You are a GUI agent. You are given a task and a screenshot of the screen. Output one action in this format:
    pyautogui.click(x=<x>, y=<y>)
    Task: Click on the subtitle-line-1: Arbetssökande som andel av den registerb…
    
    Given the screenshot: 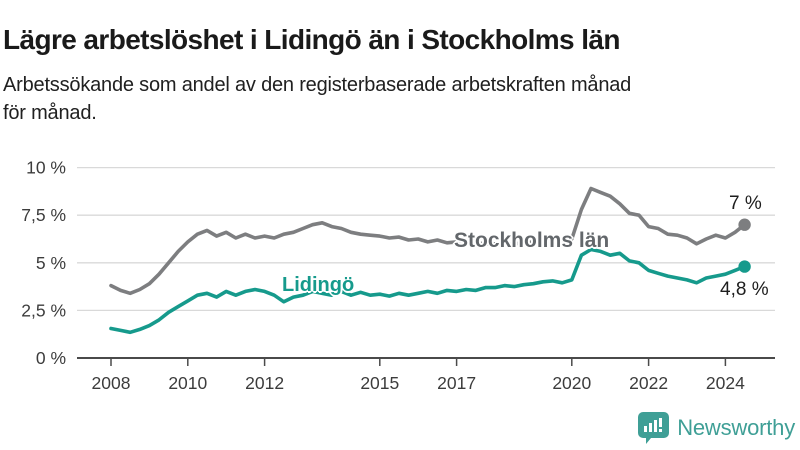 What is the action you would take?
    pyautogui.click(x=317, y=85)
    